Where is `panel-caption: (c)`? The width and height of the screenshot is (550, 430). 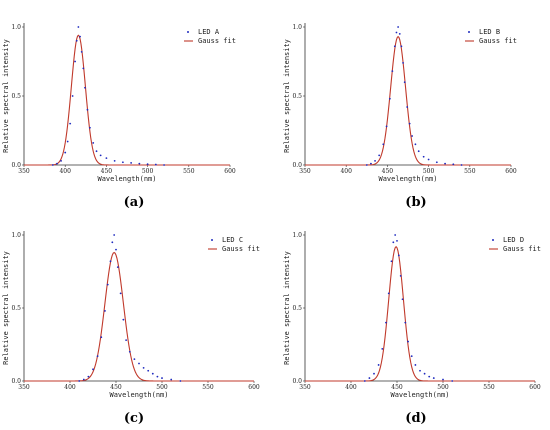
panel-caption: (c) is located at coordinates (134, 418).